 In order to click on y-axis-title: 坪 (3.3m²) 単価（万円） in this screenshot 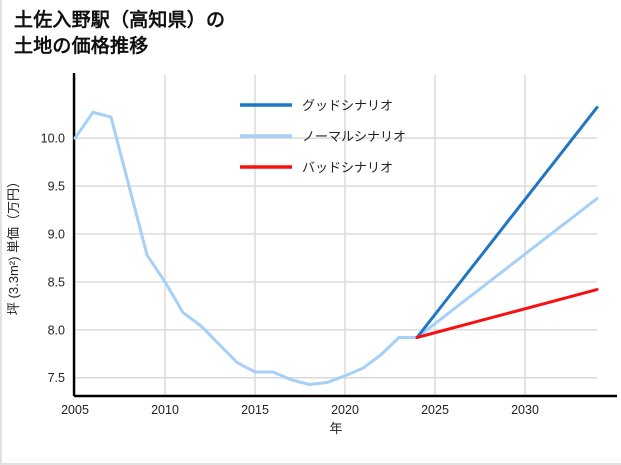, I will do `click(13, 245)`.